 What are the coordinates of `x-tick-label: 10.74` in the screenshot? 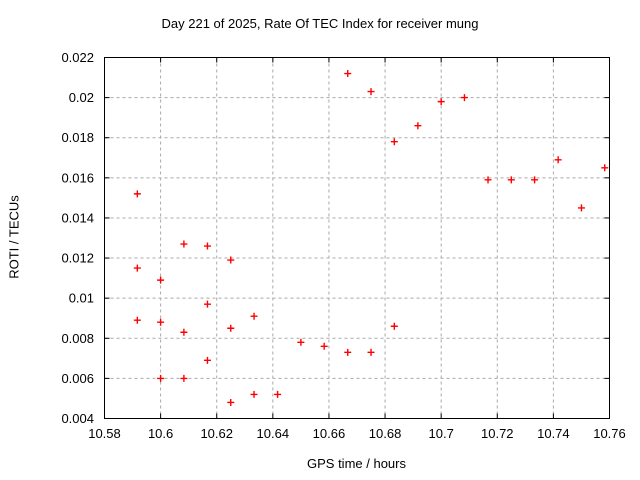 It's located at (553, 433).